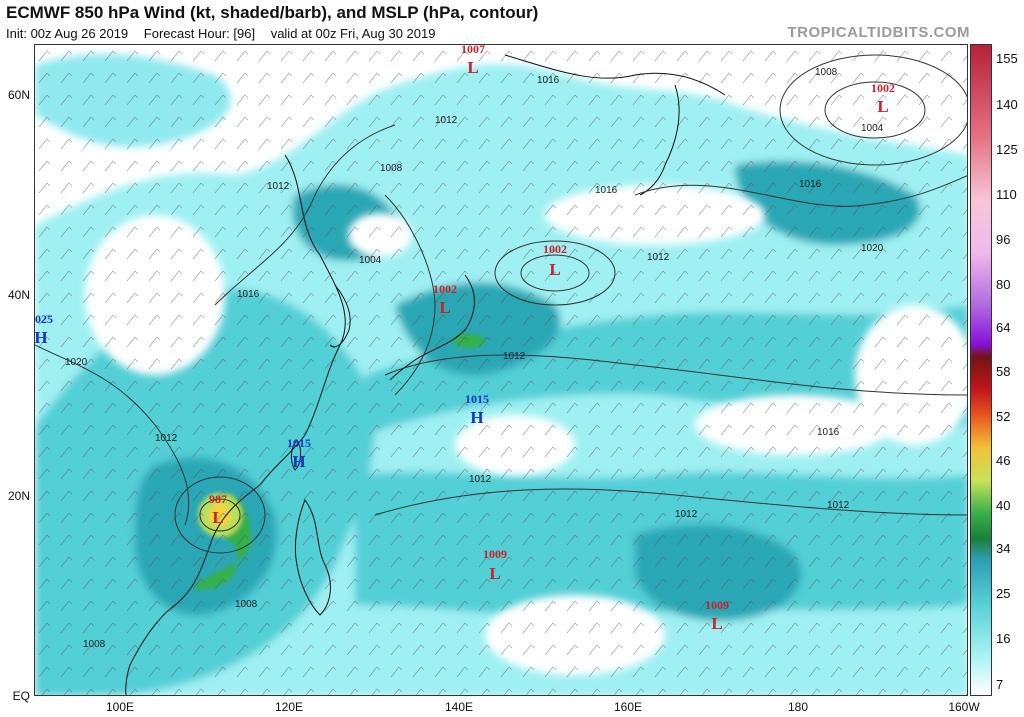 This screenshot has width=1024, height=717. What do you see at coordinates (120, 707) in the screenshot?
I see `lon-label-100e: 100E` at bounding box center [120, 707].